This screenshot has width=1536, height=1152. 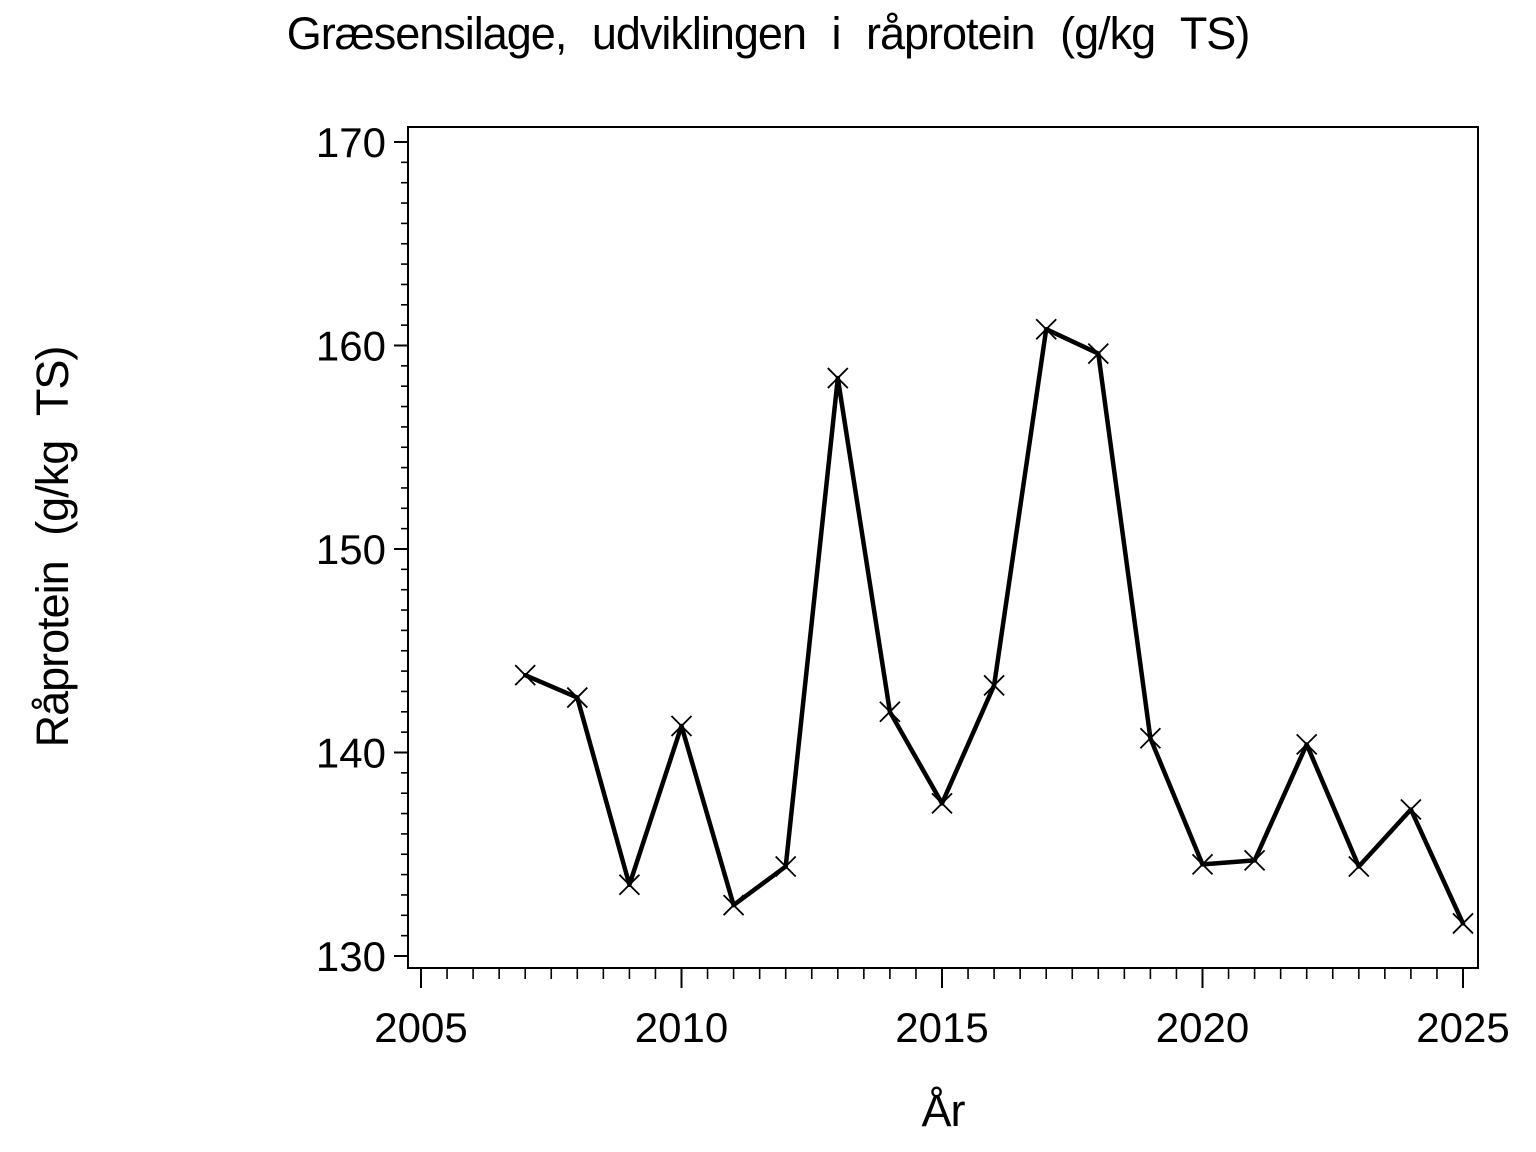 What do you see at coordinates (1462, 1027) in the screenshot?
I see `x-tick-label: 2025` at bounding box center [1462, 1027].